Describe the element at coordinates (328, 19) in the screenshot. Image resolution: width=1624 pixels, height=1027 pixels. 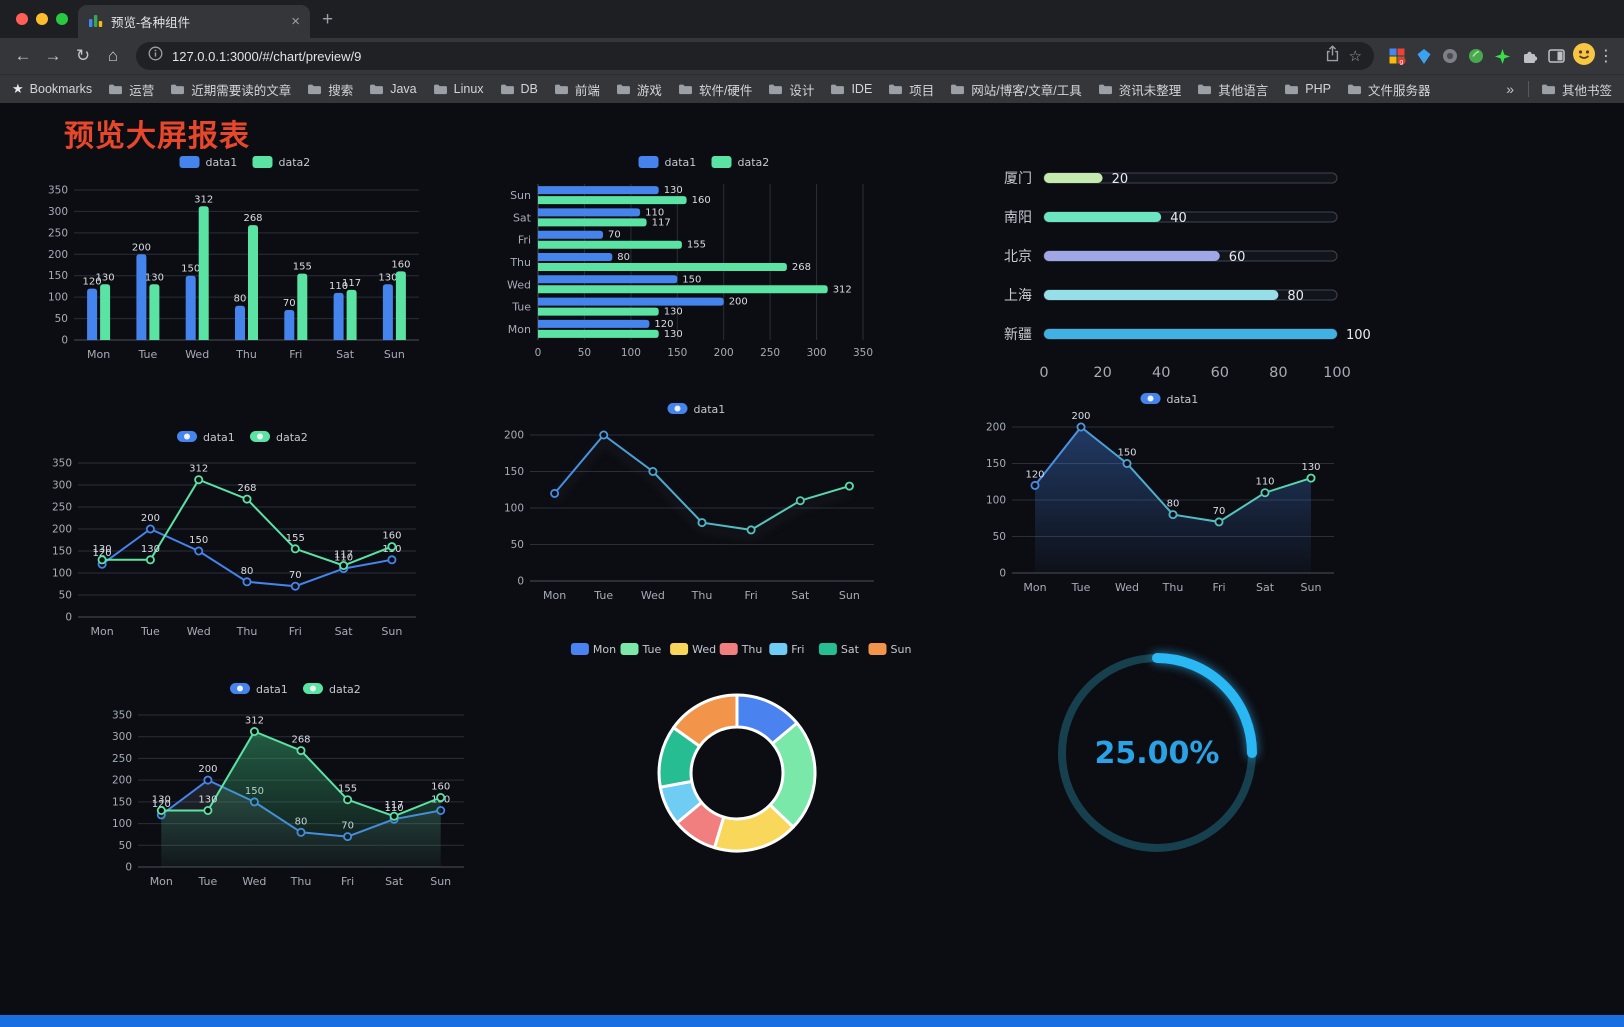
I see `new-tab-button: +` at that location.